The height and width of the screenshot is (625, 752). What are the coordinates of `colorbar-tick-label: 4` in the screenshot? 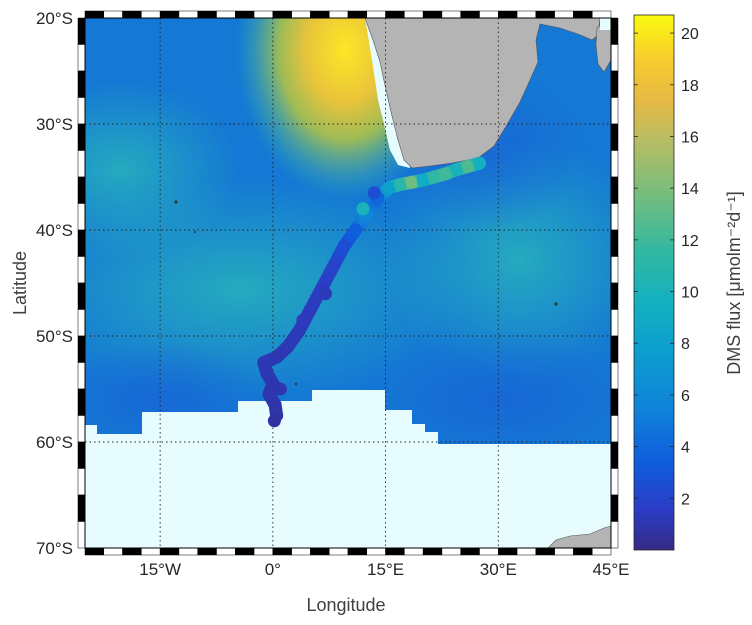 It's located at (685, 448).